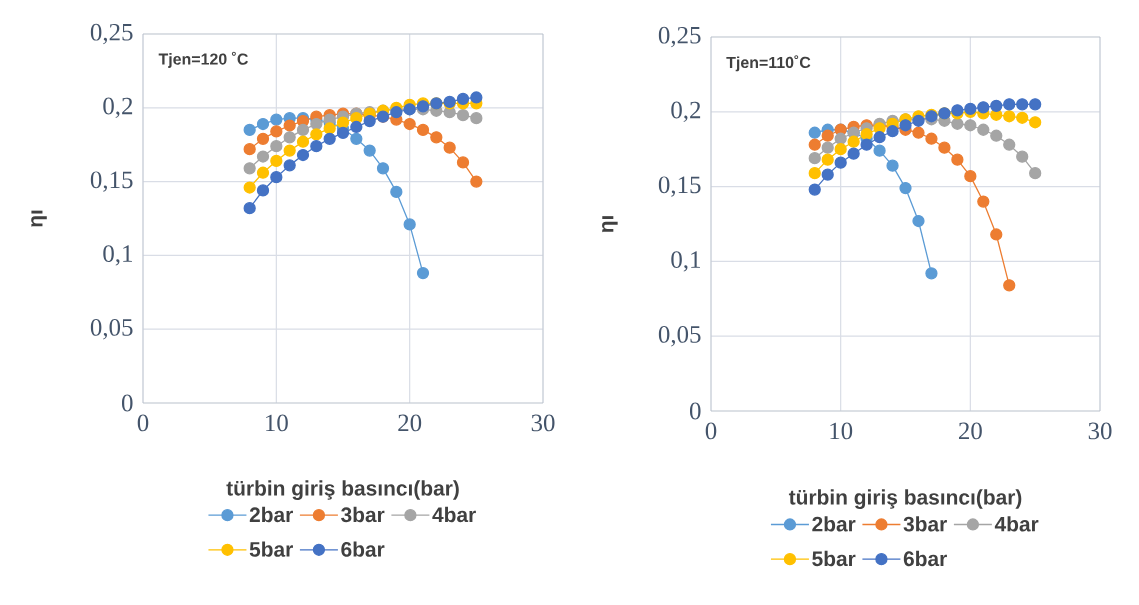  Describe the element at coordinates (768, 63) in the screenshot. I see `annotation: Tjen=110˚C` at that location.